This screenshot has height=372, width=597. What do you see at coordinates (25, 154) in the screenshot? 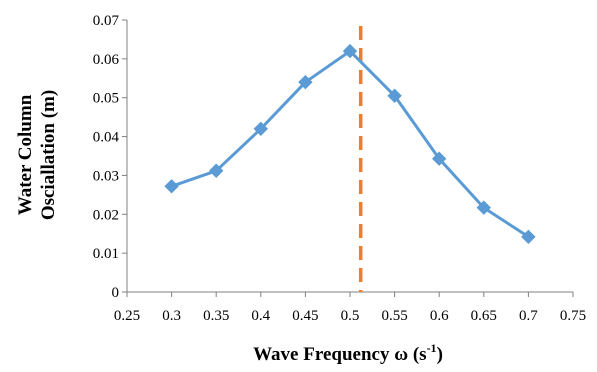
I see `y-axis-title-line-1: Water Column` at bounding box center [25, 154].